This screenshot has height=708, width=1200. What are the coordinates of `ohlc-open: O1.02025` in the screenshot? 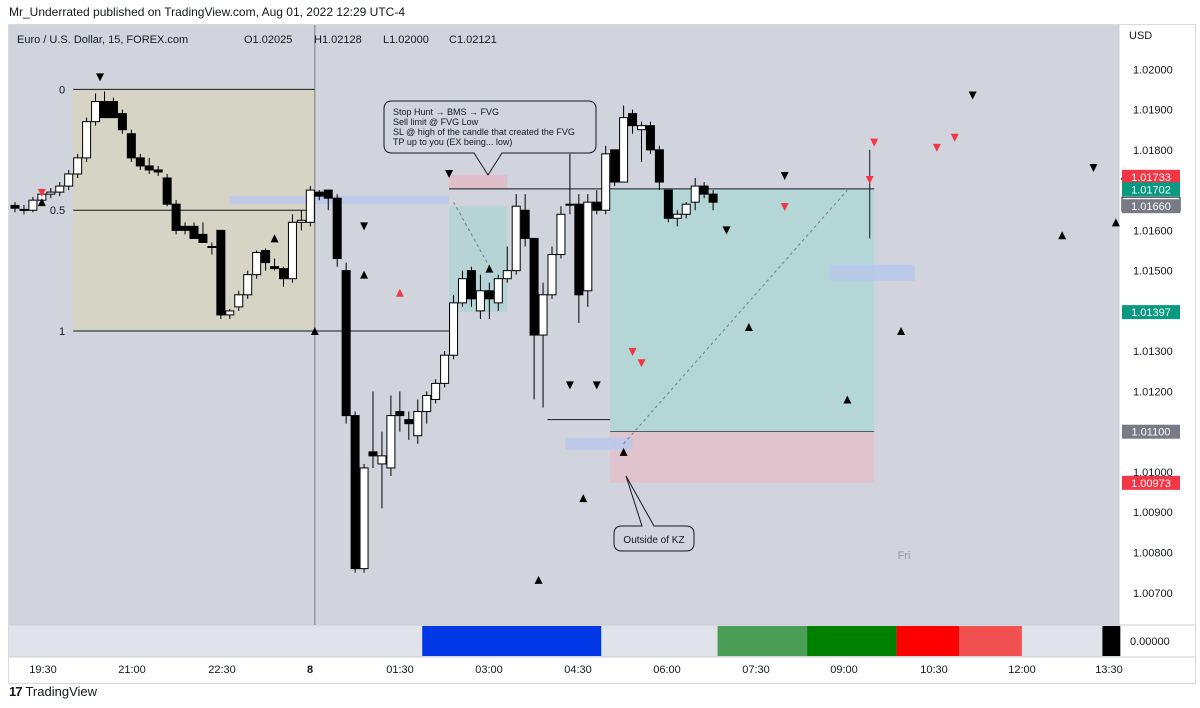 It's located at (268, 40).